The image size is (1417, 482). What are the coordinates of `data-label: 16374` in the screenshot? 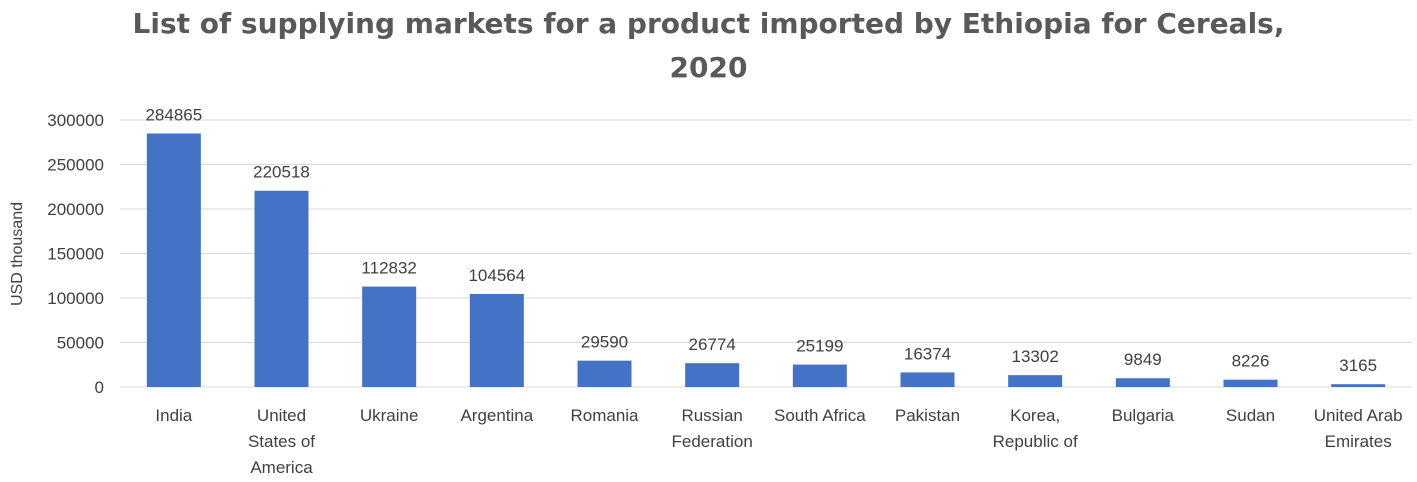 It's located at (927, 353).